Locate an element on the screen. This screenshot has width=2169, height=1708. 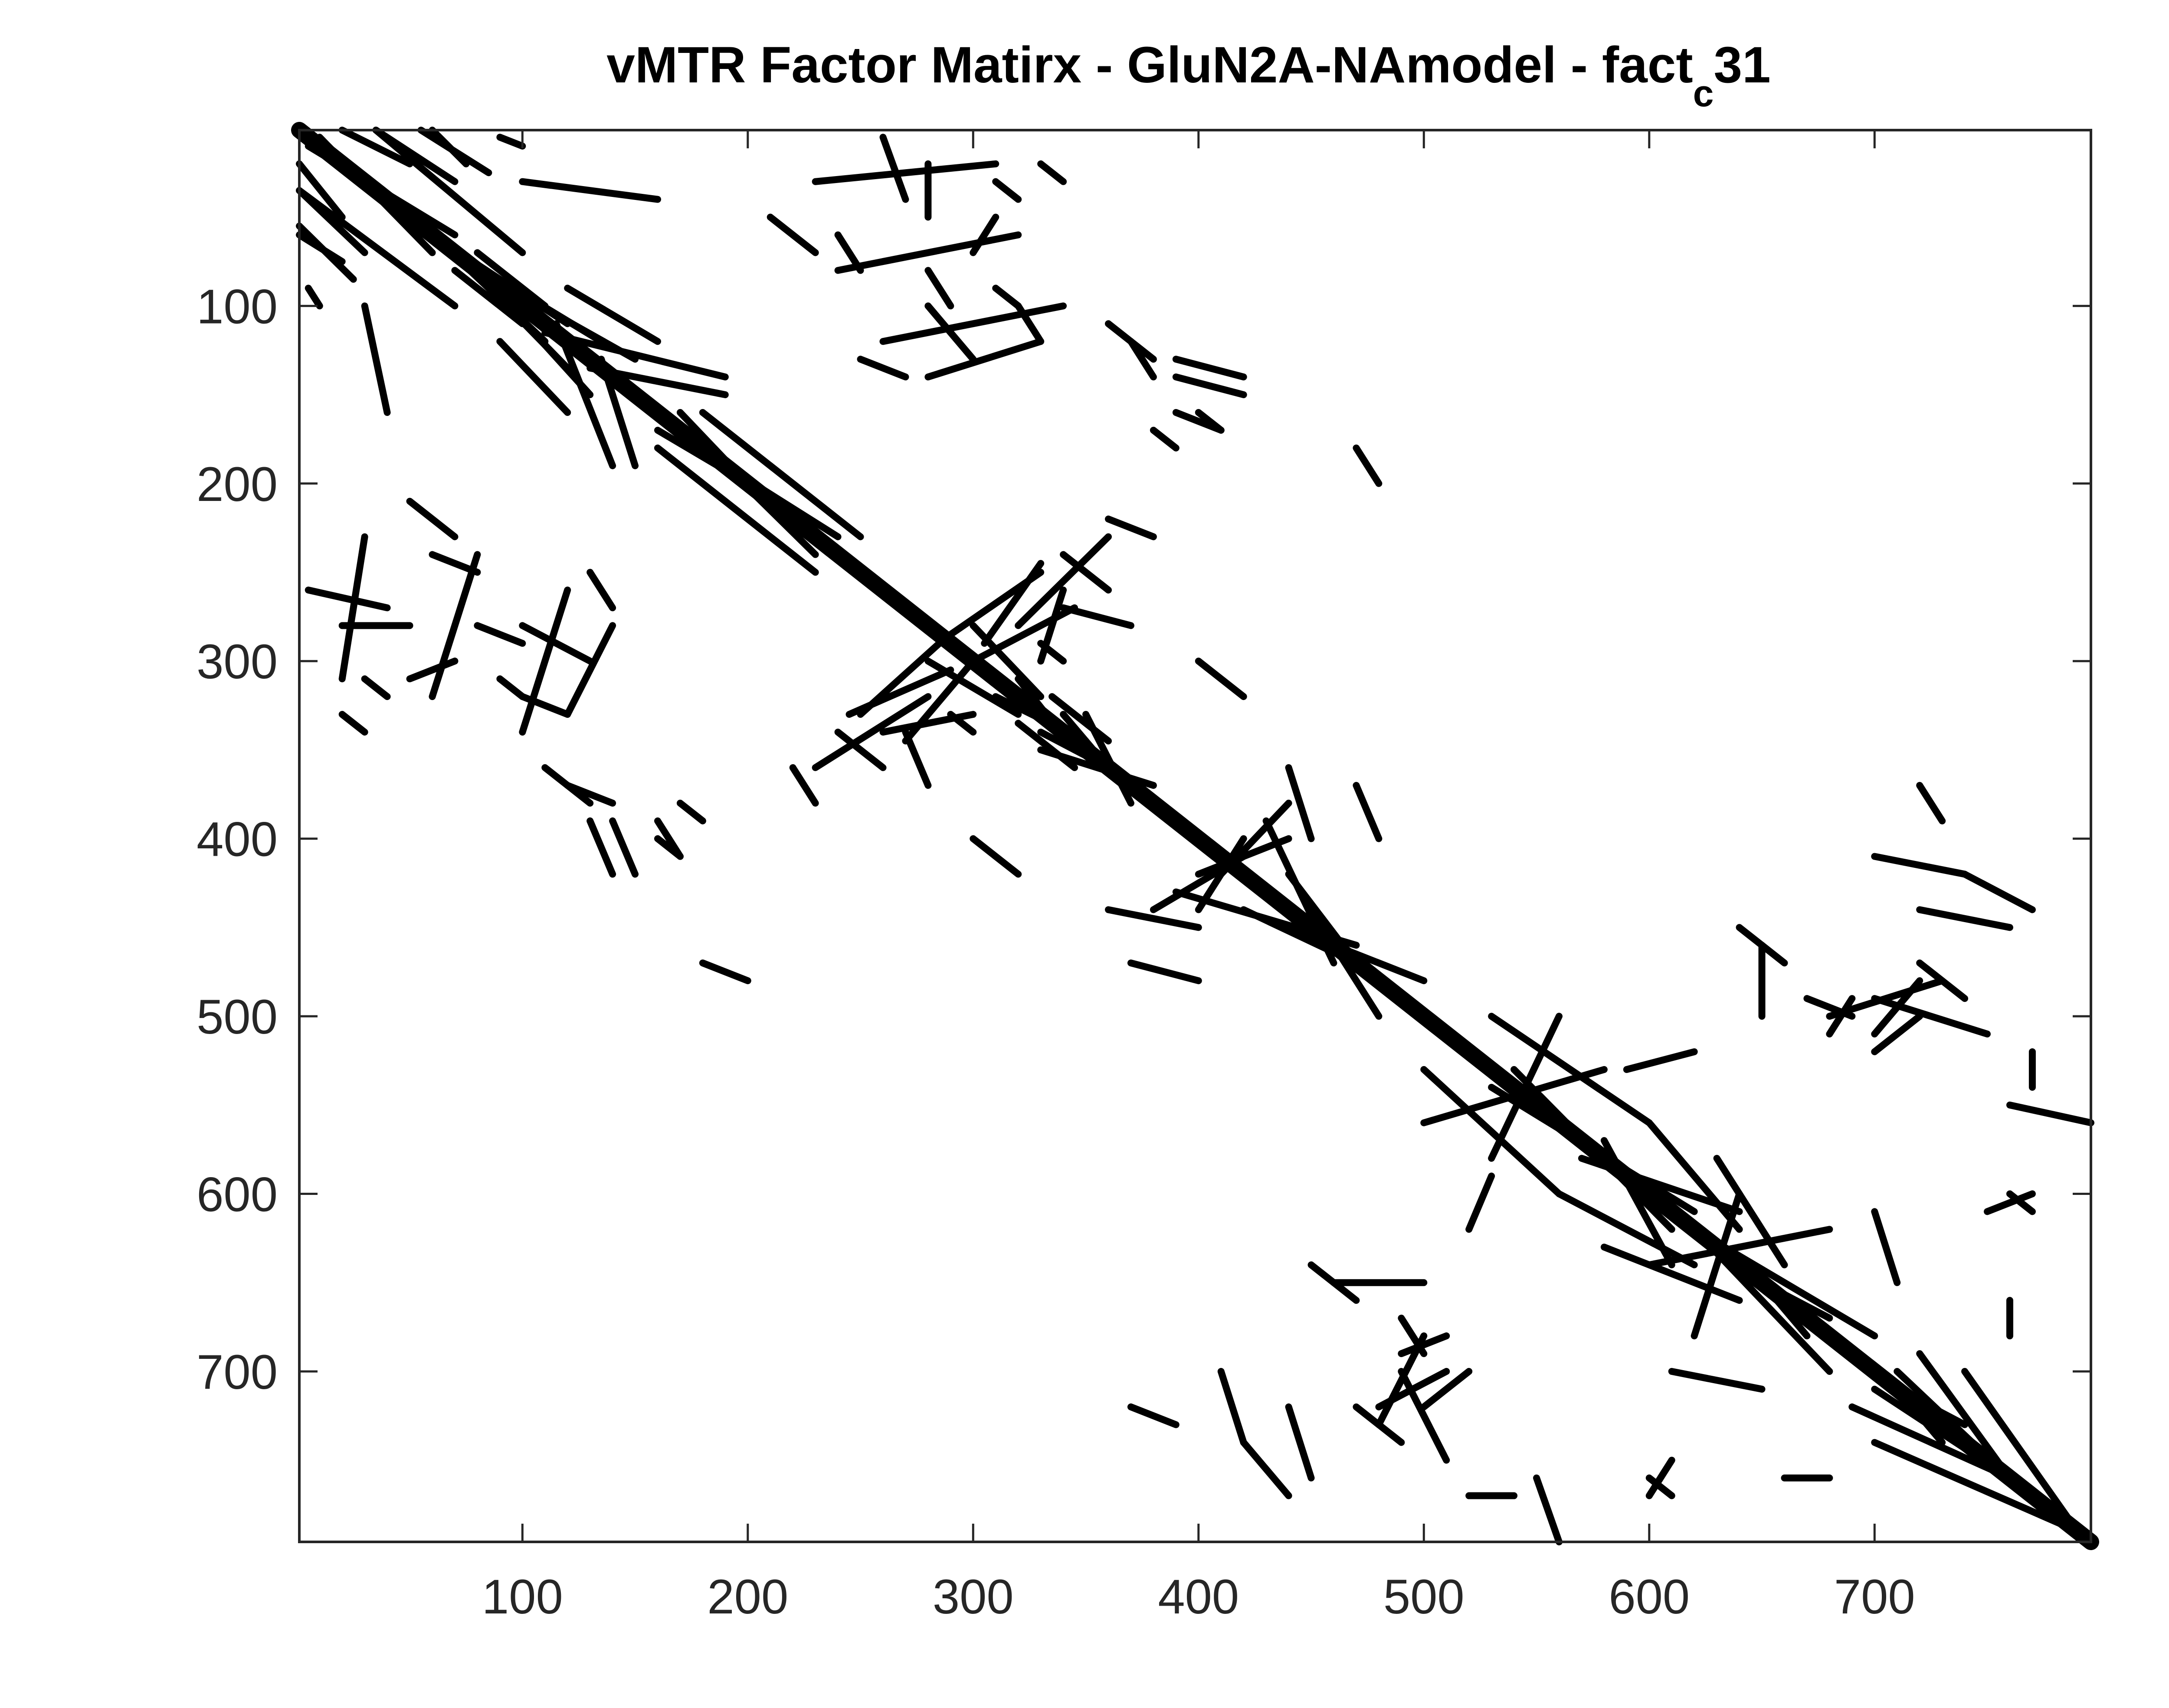
x-tick-label: 200 is located at coordinates (747, 1597).